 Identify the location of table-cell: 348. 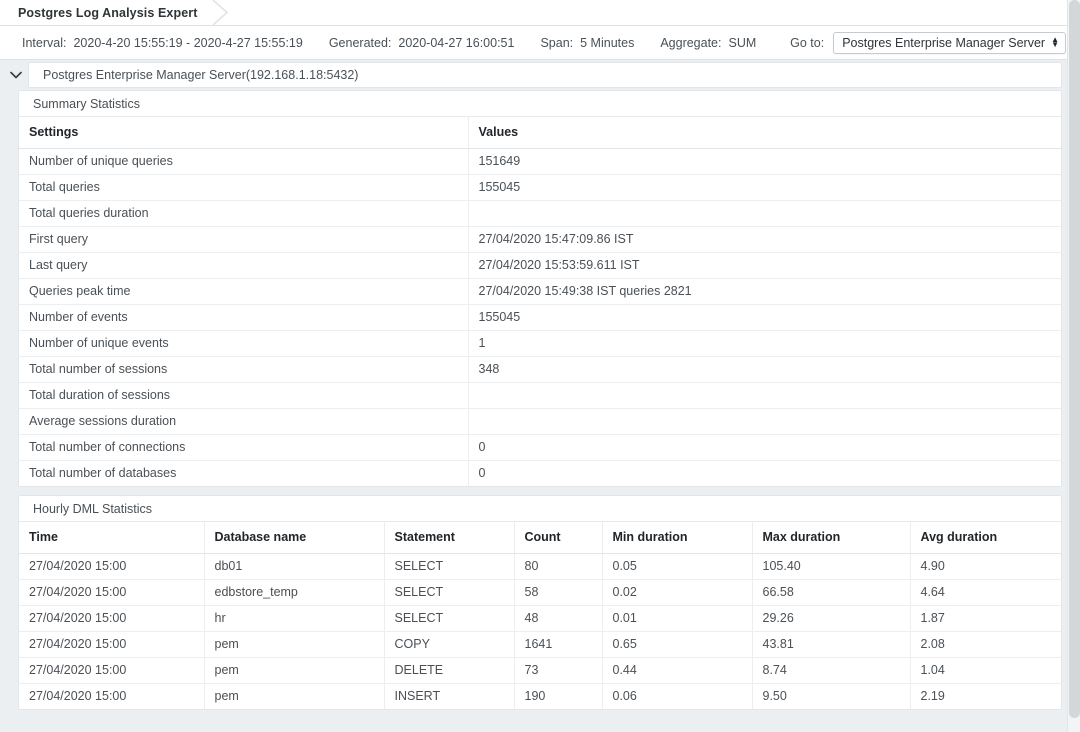
(764, 369).